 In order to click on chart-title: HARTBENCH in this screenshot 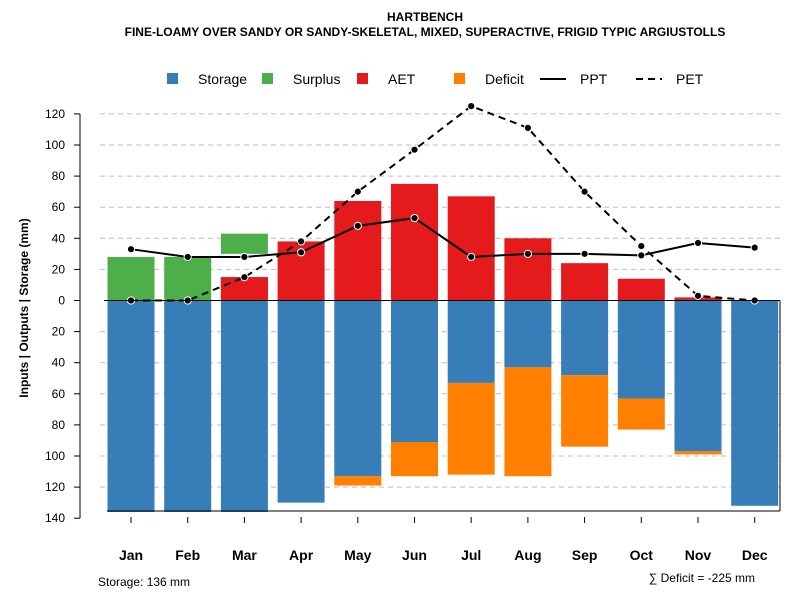, I will do `click(425, 17)`.